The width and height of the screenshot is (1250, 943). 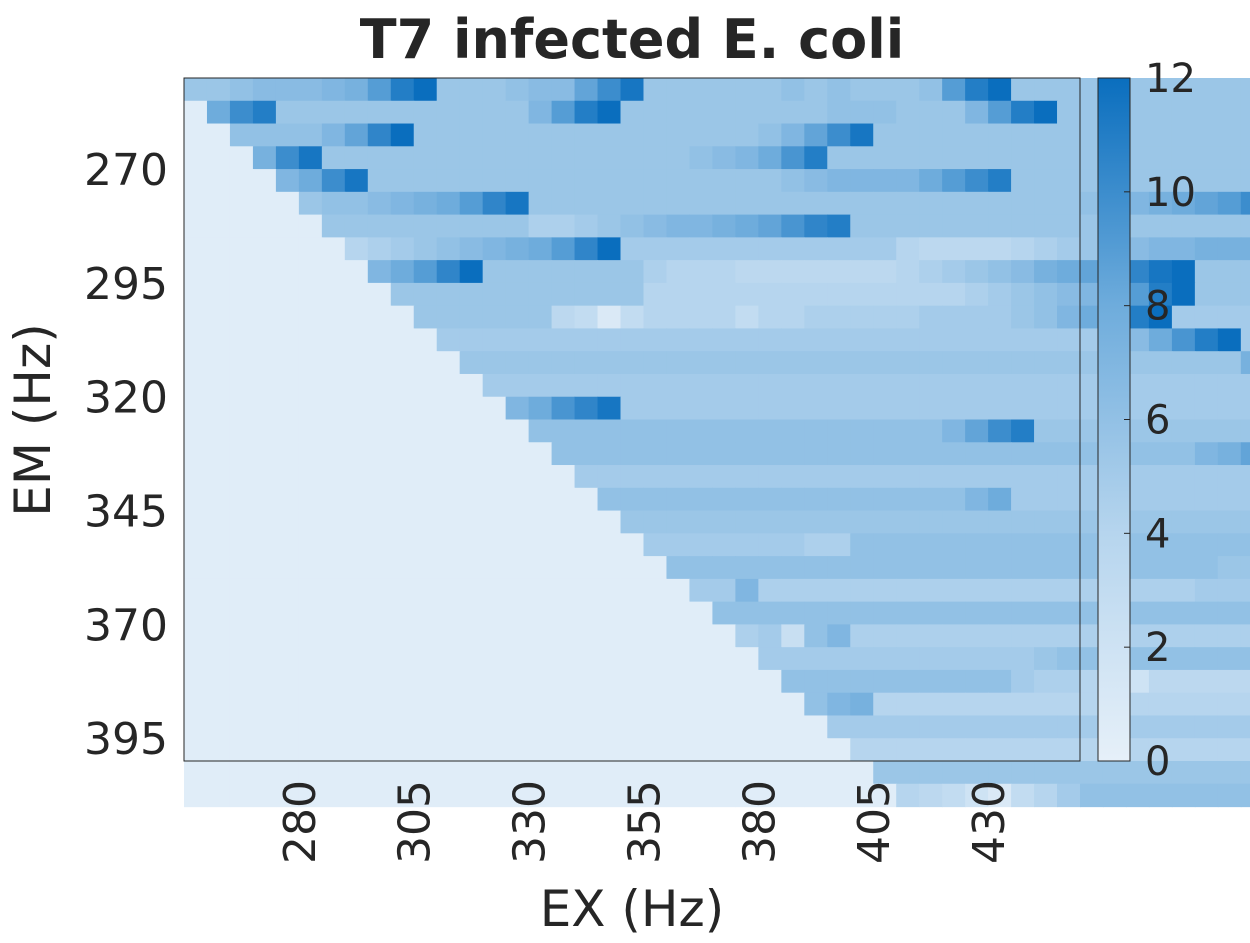 What do you see at coordinates (126, 739) in the screenshot?
I see `y-tick-label: 395` at bounding box center [126, 739].